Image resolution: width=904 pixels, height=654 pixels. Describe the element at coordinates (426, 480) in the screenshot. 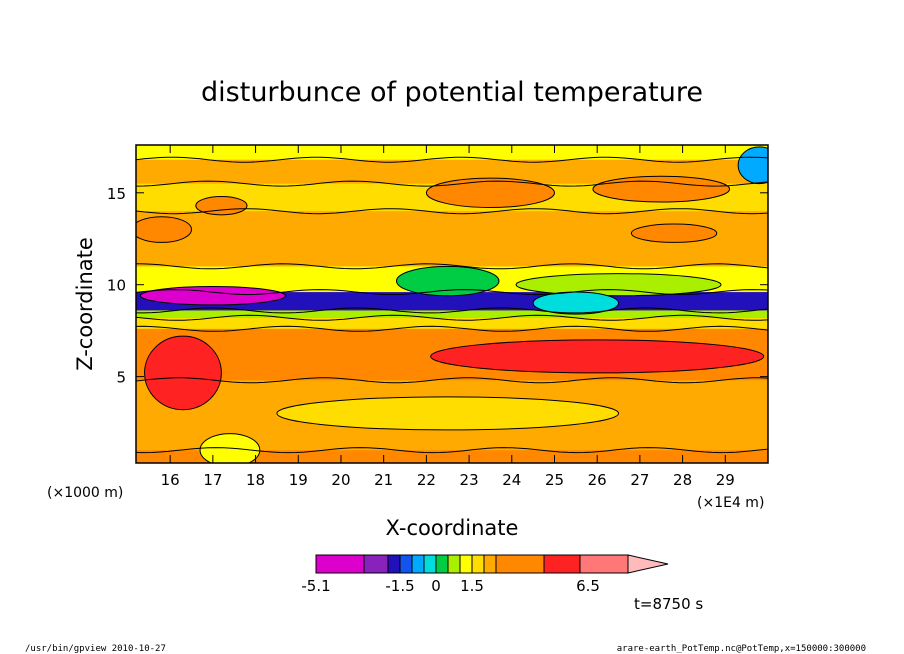

I see `x-tick-label-22: 22` at that location.